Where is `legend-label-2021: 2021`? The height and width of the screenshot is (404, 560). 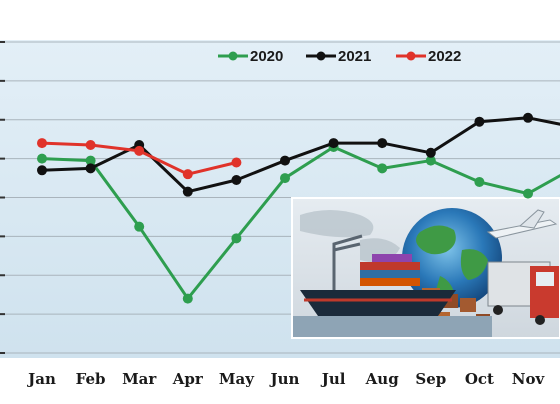 legend-label-2021: 2021 is located at coordinates (354, 56).